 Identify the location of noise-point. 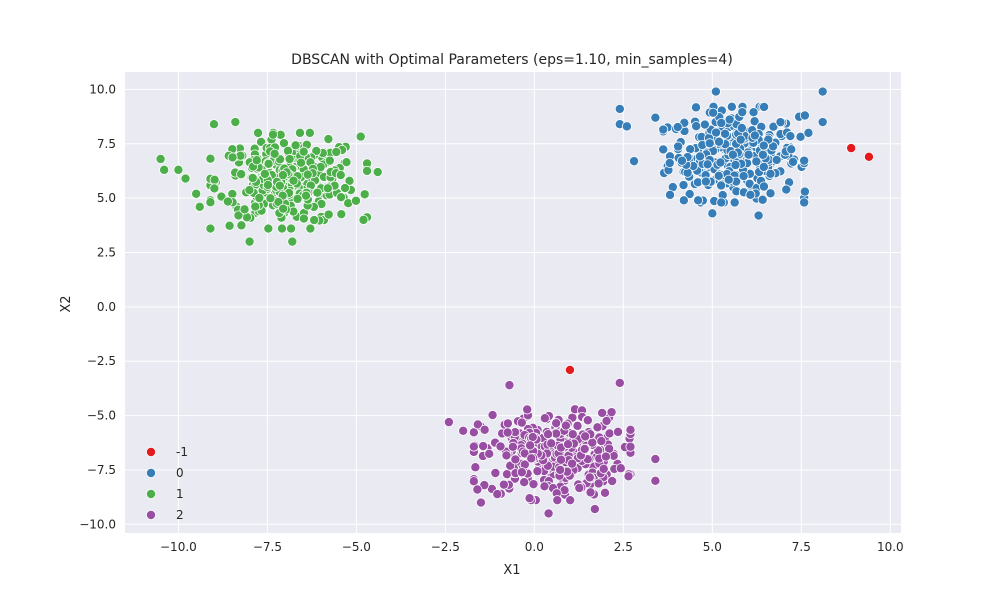
(569, 369).